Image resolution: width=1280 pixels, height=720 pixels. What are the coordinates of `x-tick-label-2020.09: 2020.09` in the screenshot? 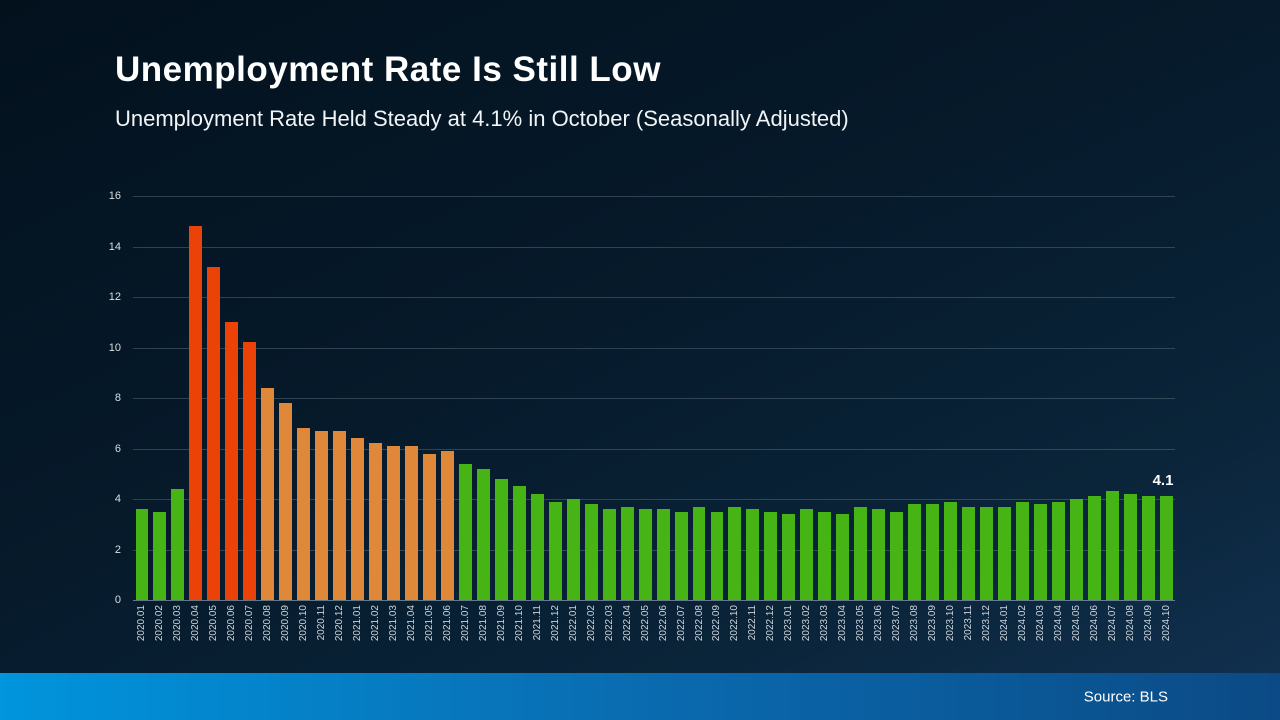 It's located at (286, 623).